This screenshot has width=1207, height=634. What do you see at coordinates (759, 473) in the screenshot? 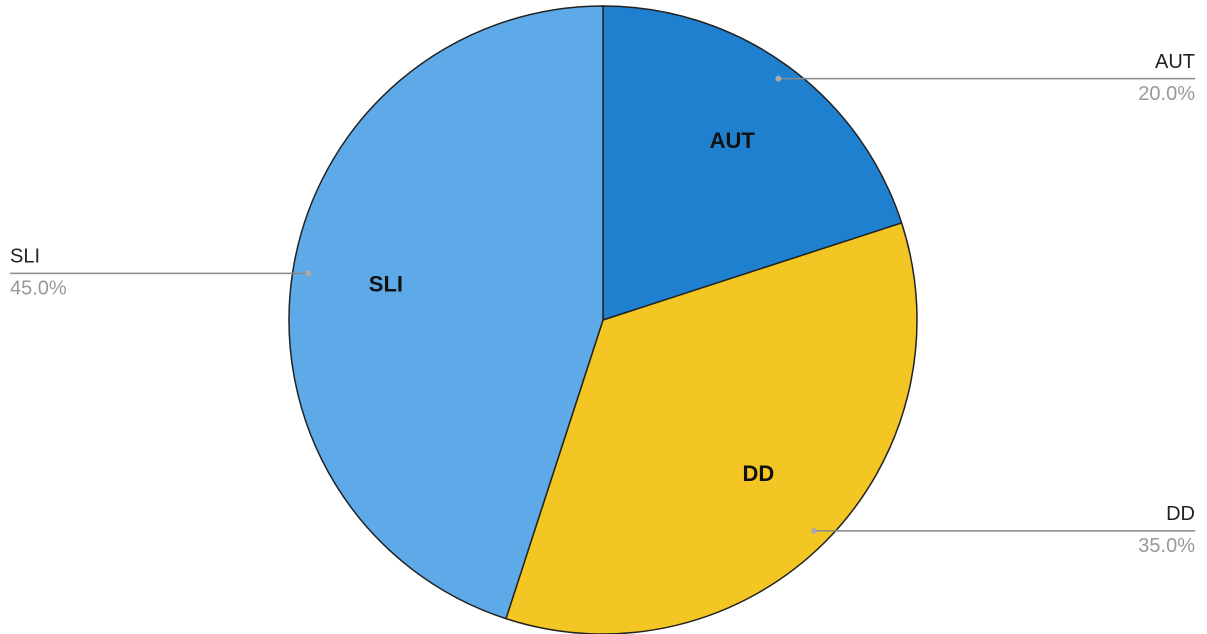
I see `slice-label: DD` at bounding box center [759, 473].